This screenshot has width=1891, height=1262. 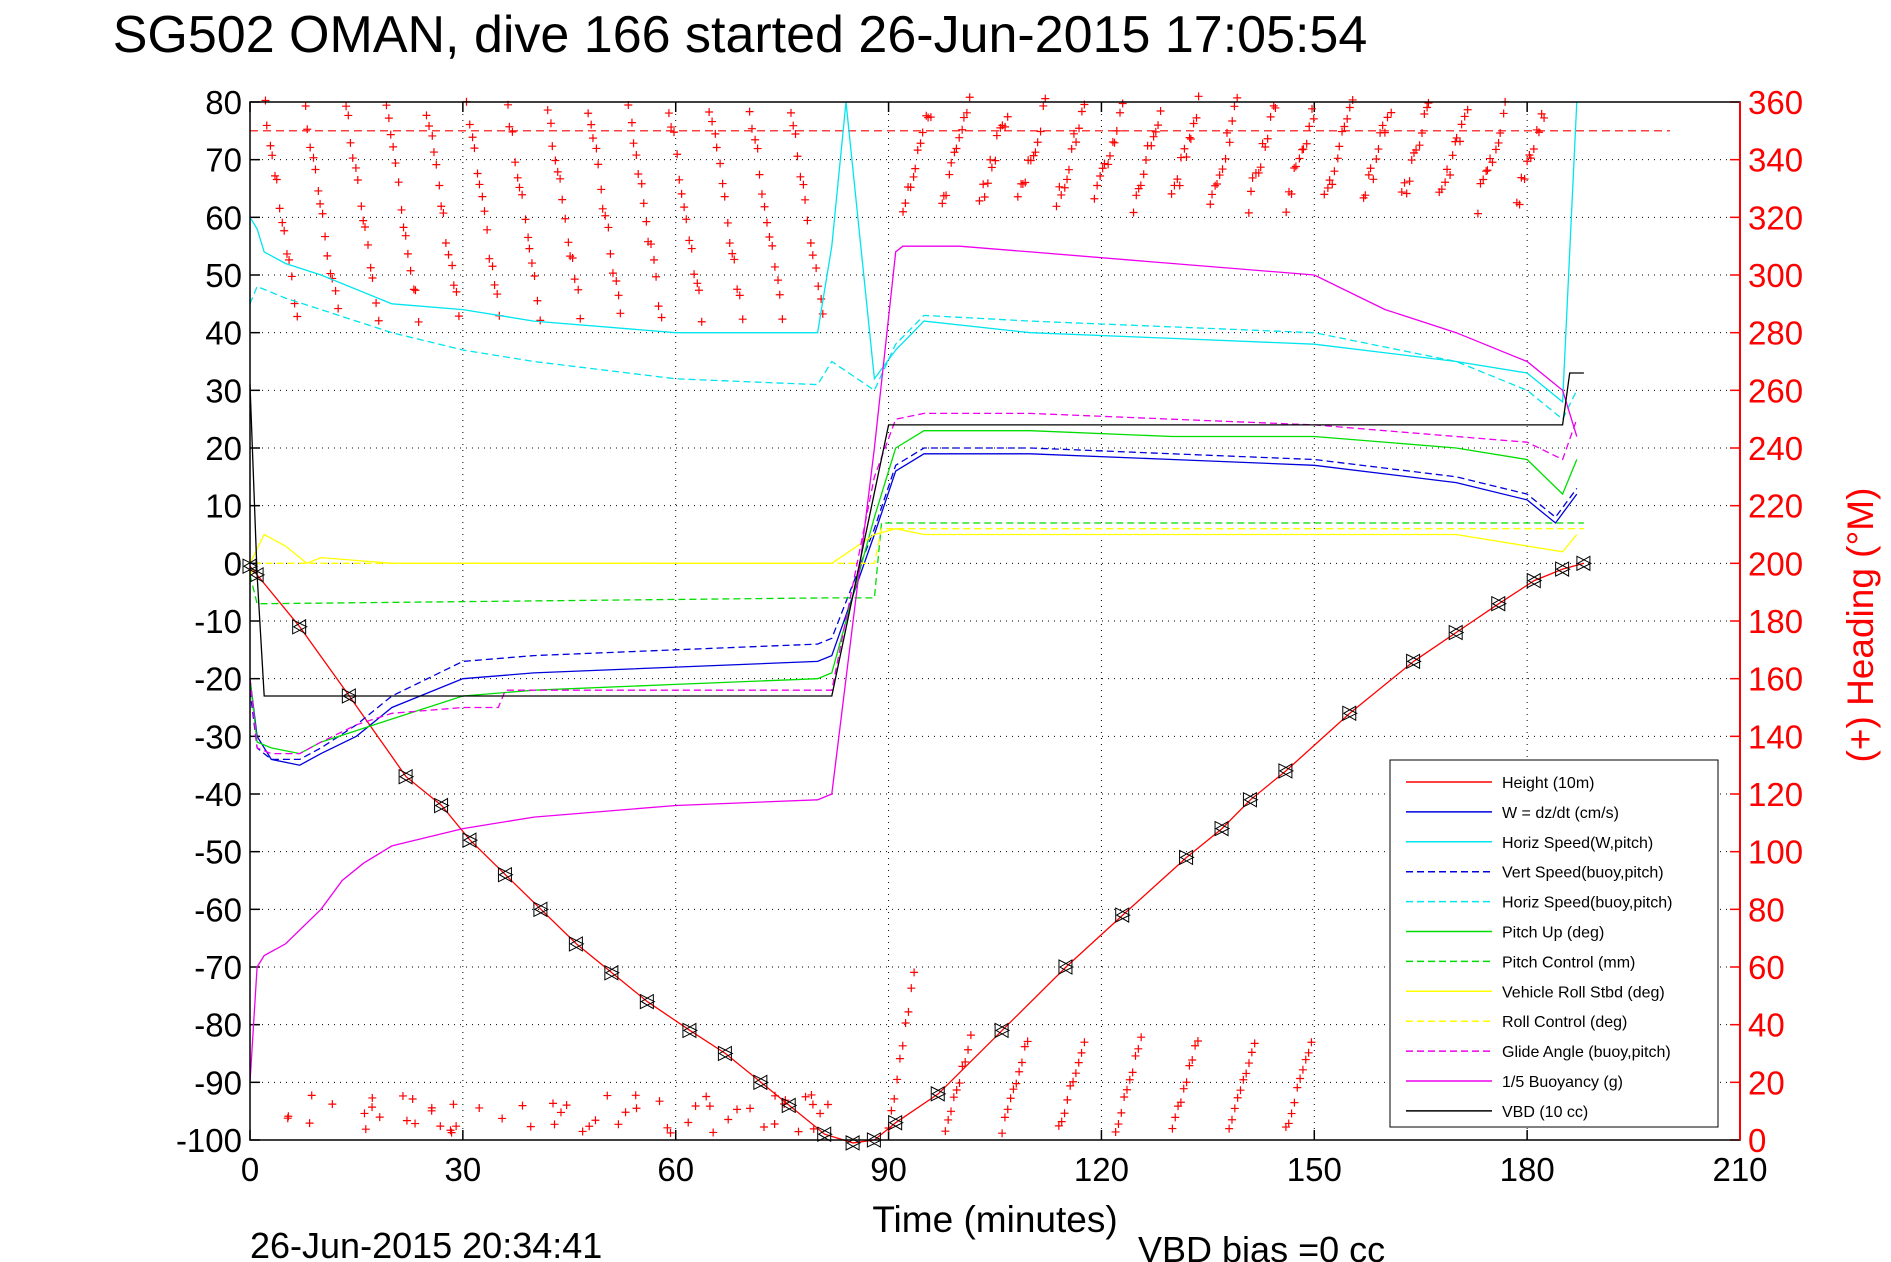 What do you see at coordinates (1766, 967) in the screenshot?
I see `y-right-tick-label: 60` at bounding box center [1766, 967].